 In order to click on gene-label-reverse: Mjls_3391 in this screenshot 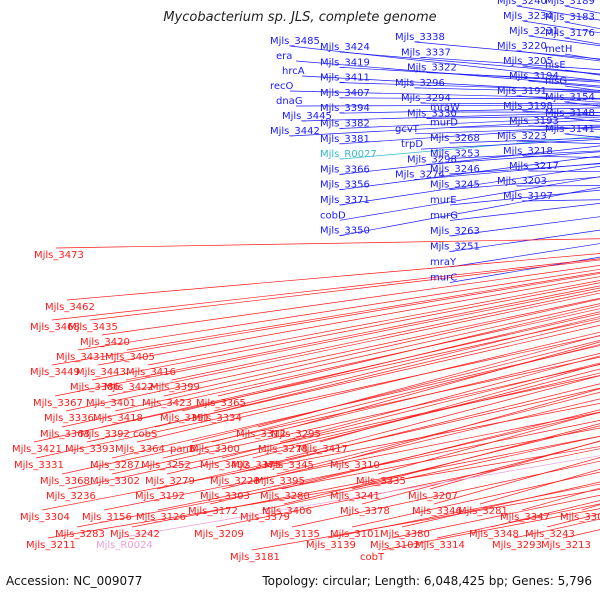, I will do `click(185, 418)`.